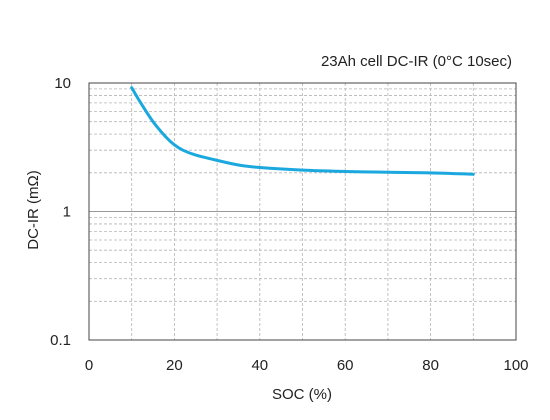 The height and width of the screenshot is (420, 550). I want to click on y-tick-labels: 0.1 1 10, so click(60, 212).